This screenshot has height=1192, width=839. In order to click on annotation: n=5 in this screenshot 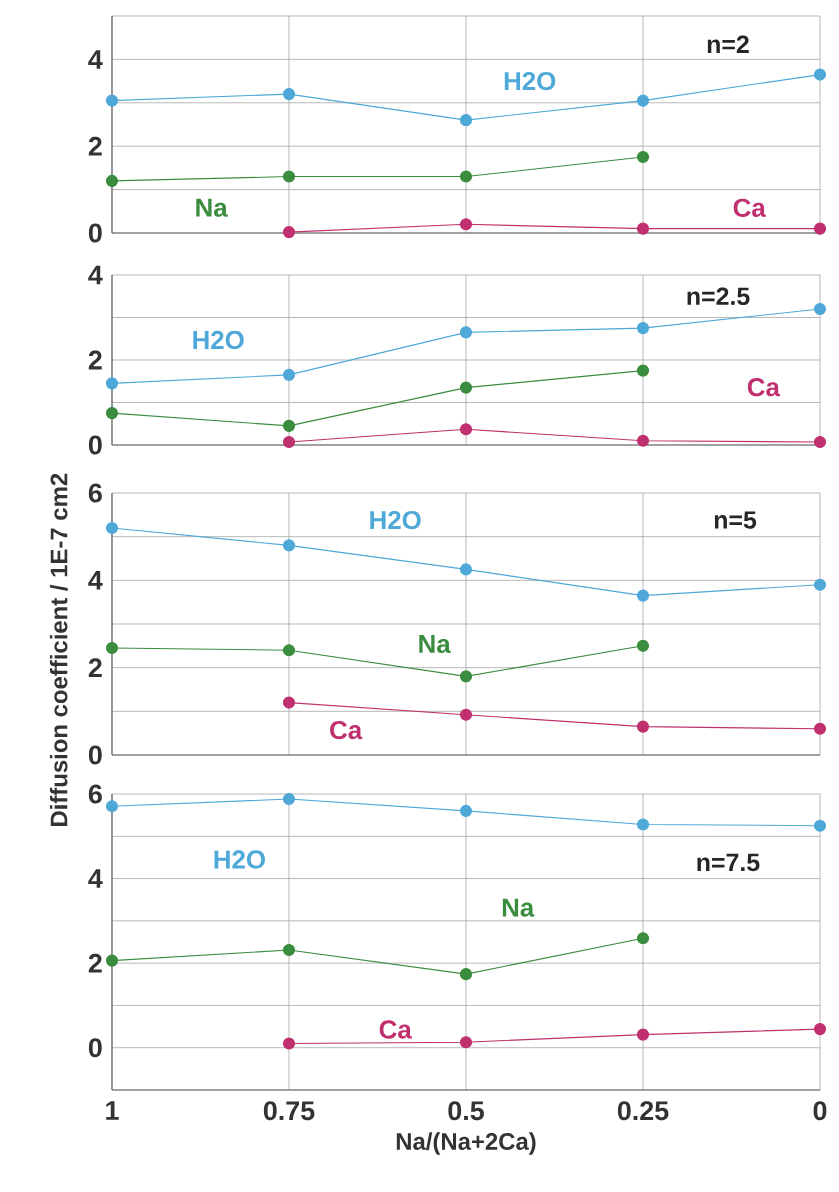, I will do `click(735, 520)`.